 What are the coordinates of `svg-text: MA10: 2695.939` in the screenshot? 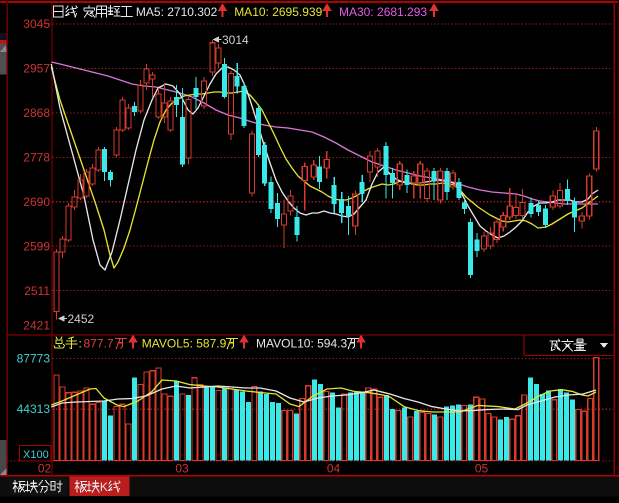 It's located at (278, 12).